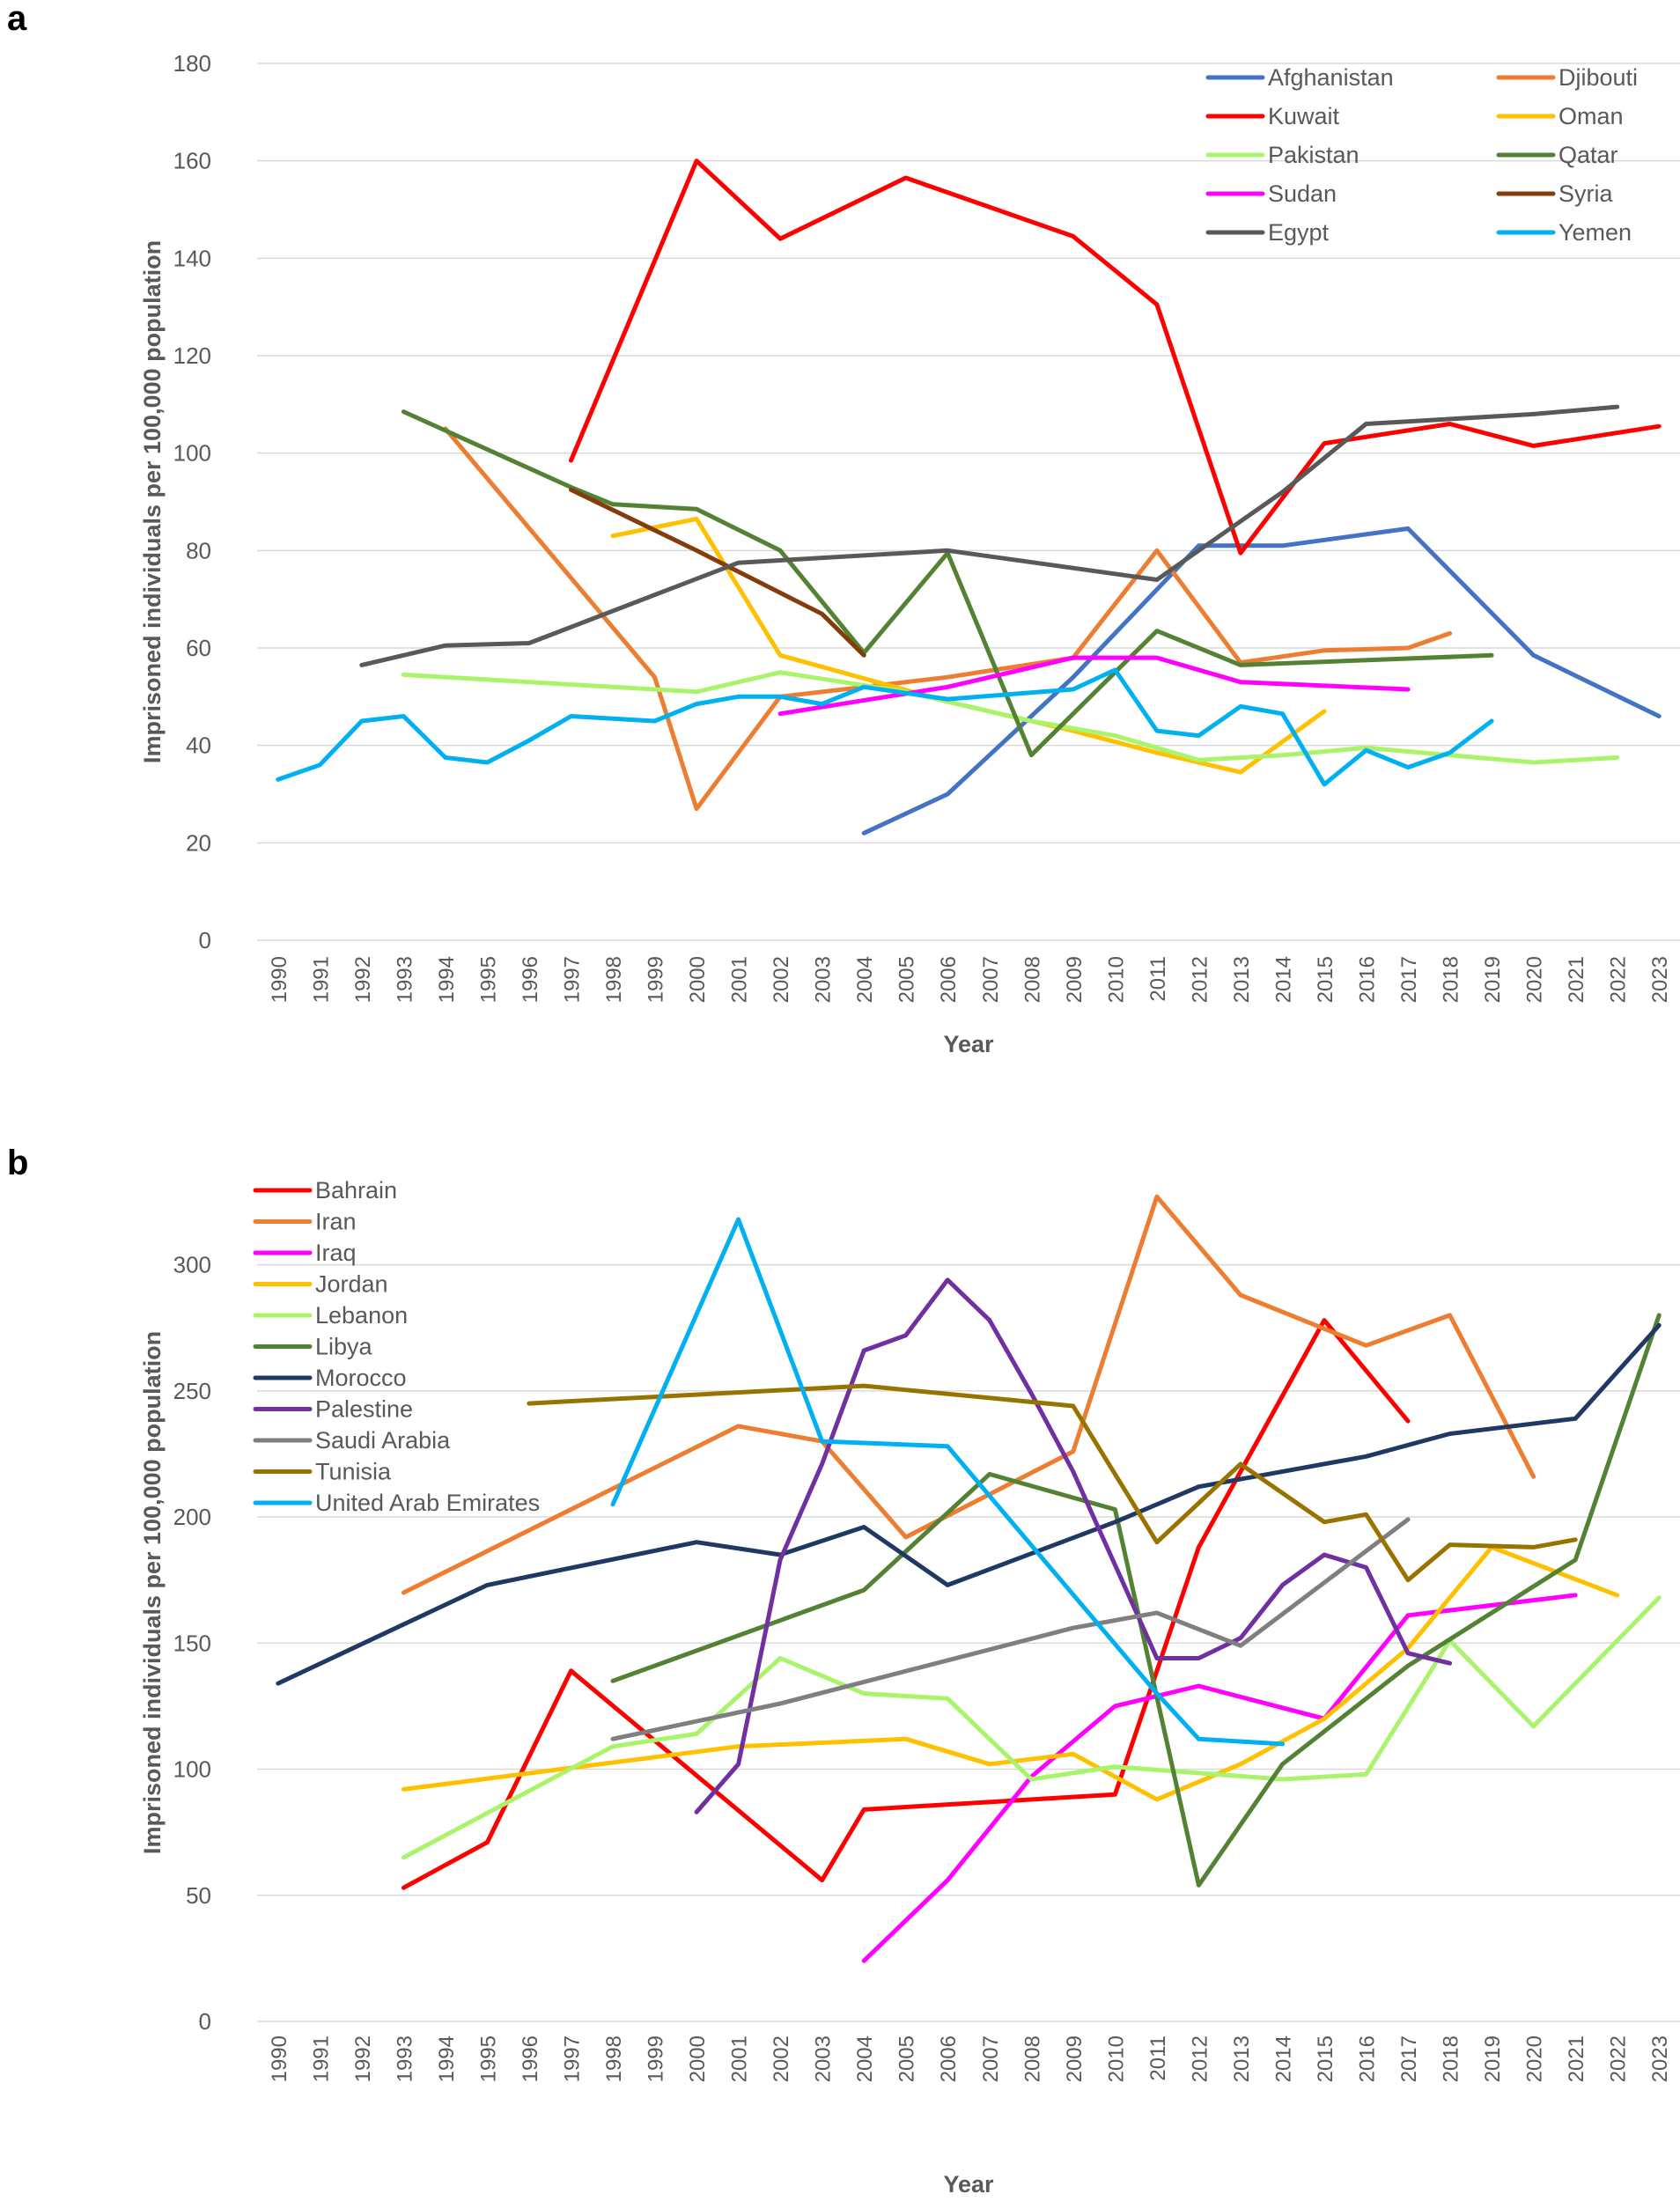  What do you see at coordinates (1493, 979) in the screenshot?
I see `chart-a-xtick-label: 2019` at bounding box center [1493, 979].